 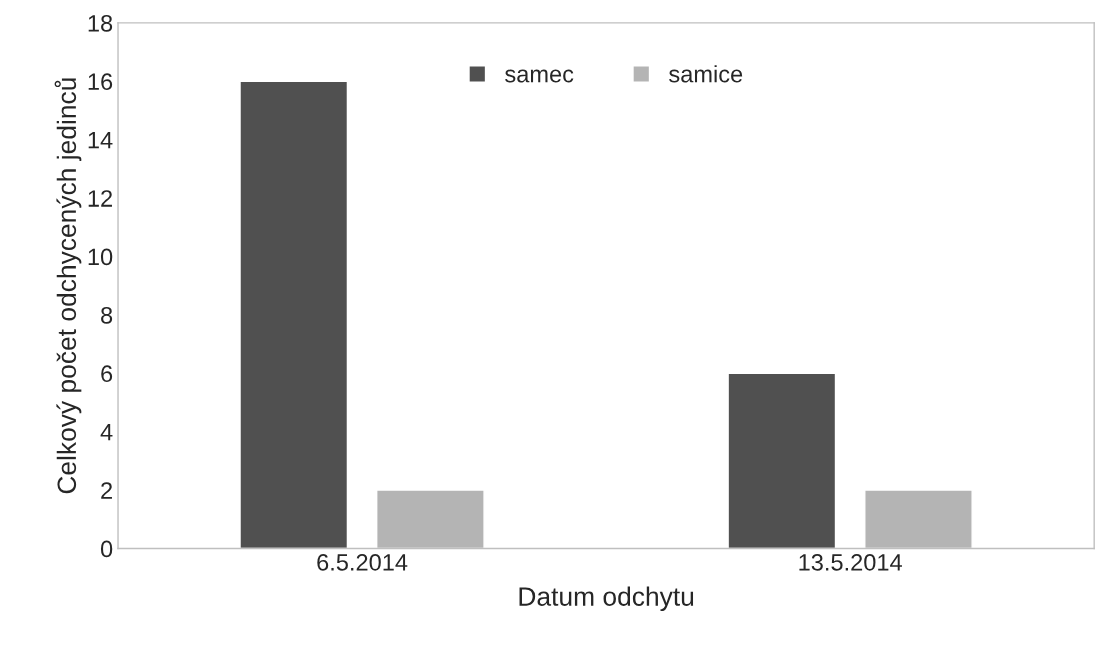 I want to click on y-tick-label: 4, so click(x=106, y=432).